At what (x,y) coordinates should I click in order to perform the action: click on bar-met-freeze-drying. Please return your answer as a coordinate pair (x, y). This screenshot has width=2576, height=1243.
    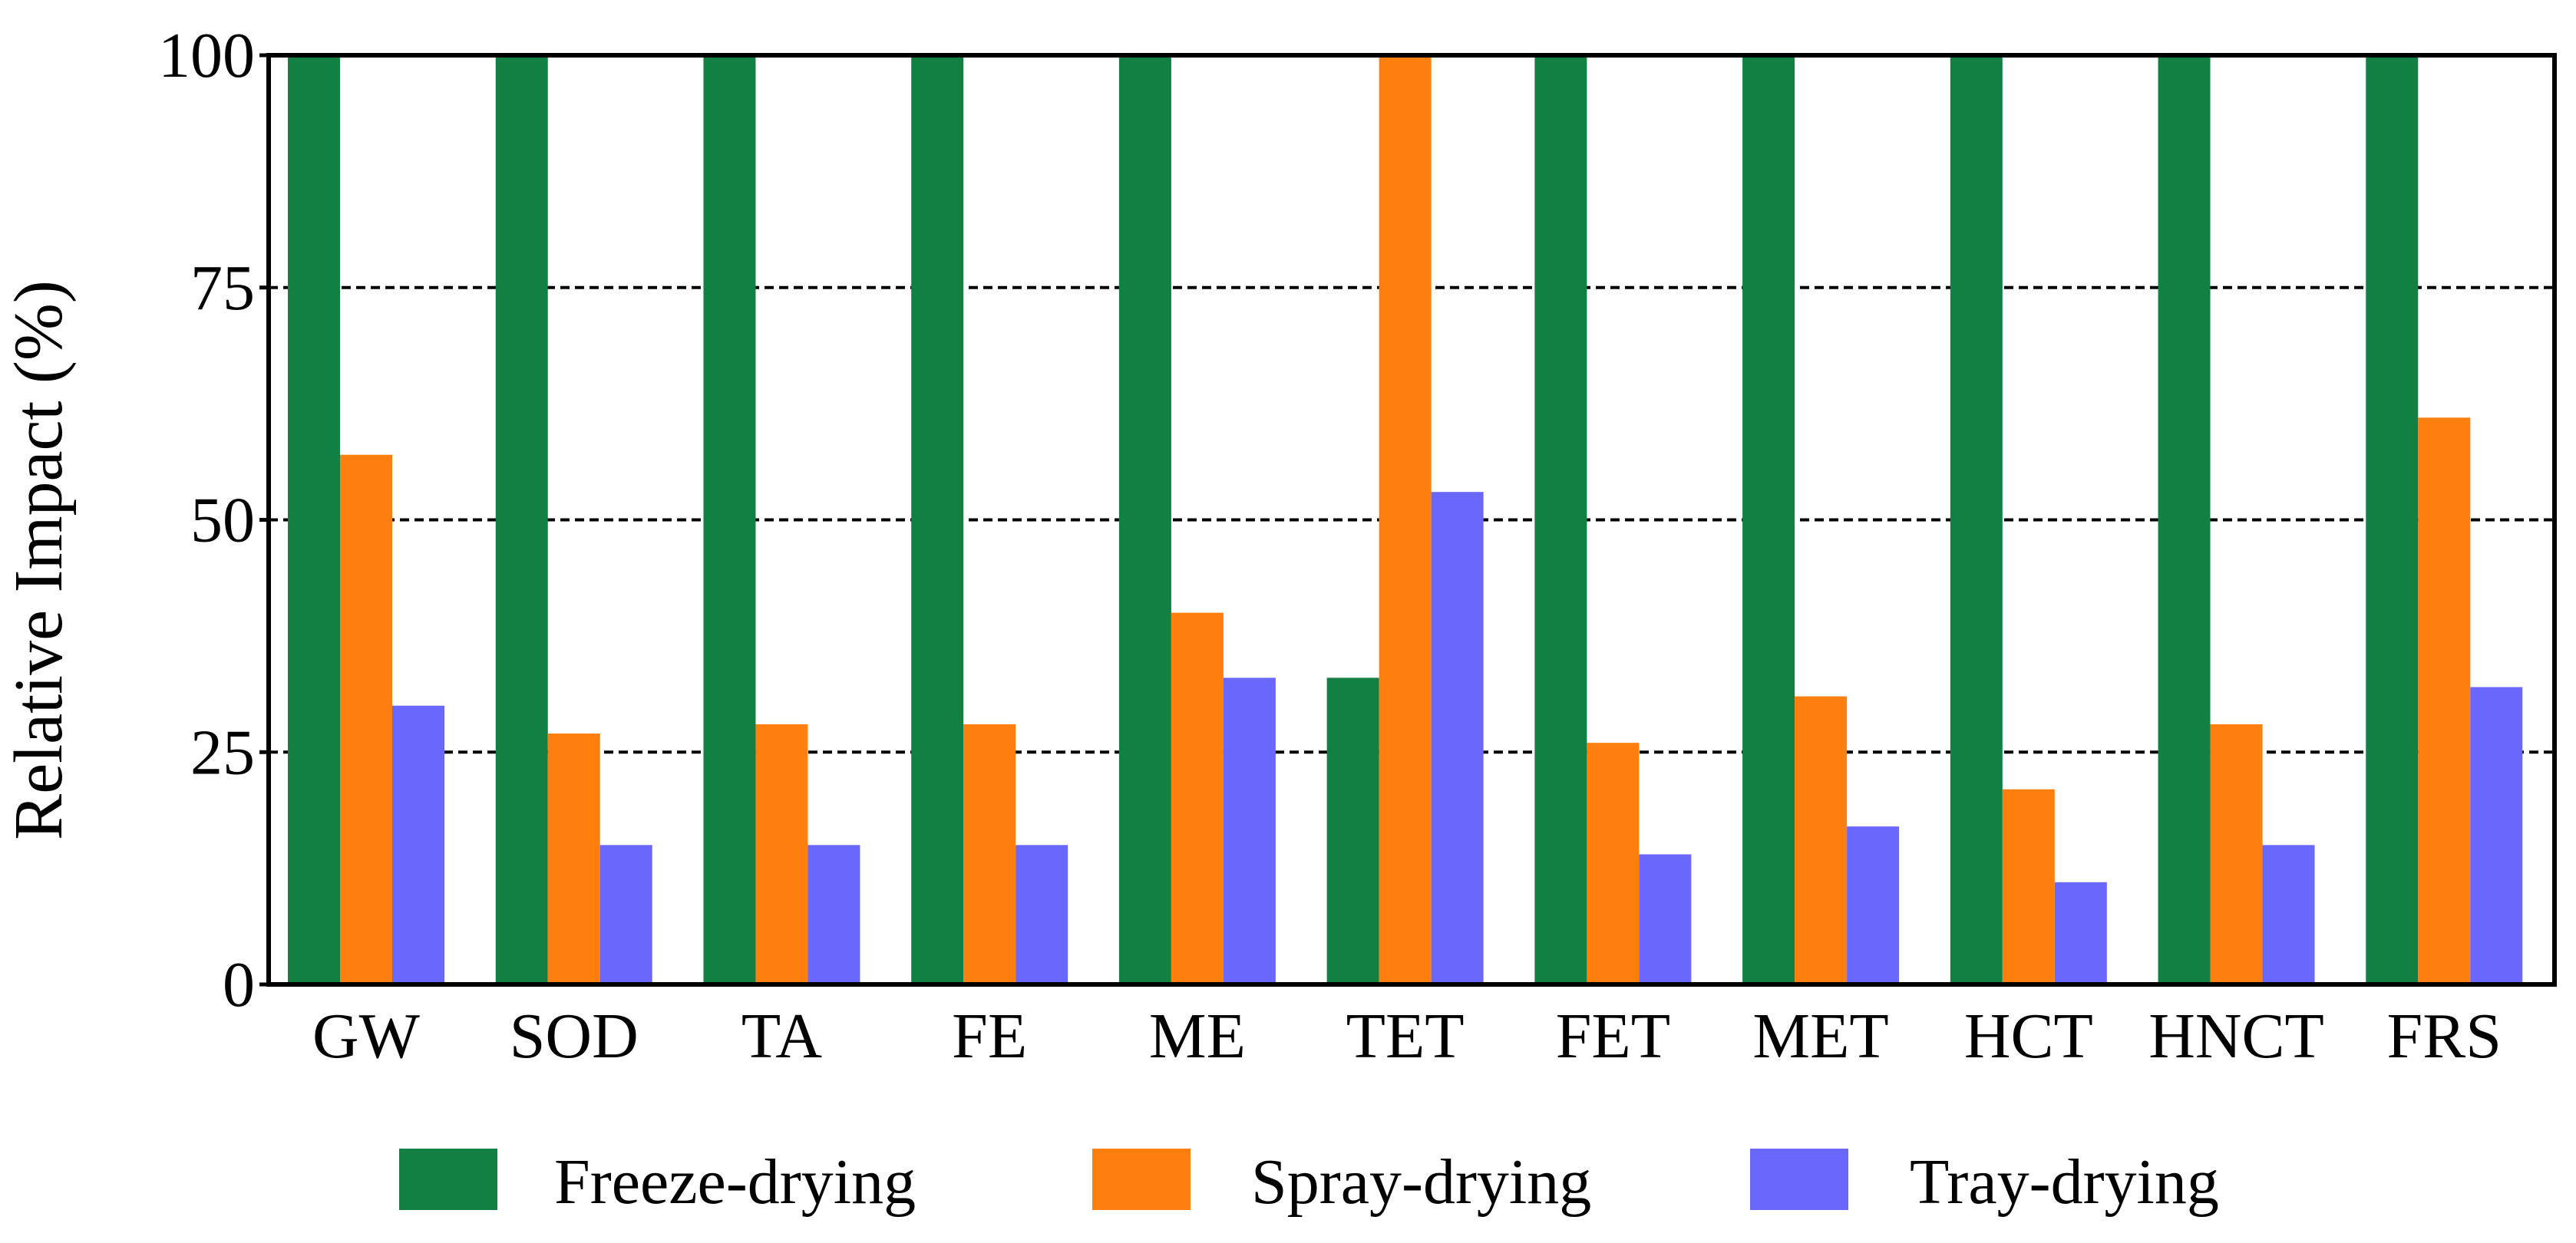
    Looking at the image, I should click on (1768, 519).